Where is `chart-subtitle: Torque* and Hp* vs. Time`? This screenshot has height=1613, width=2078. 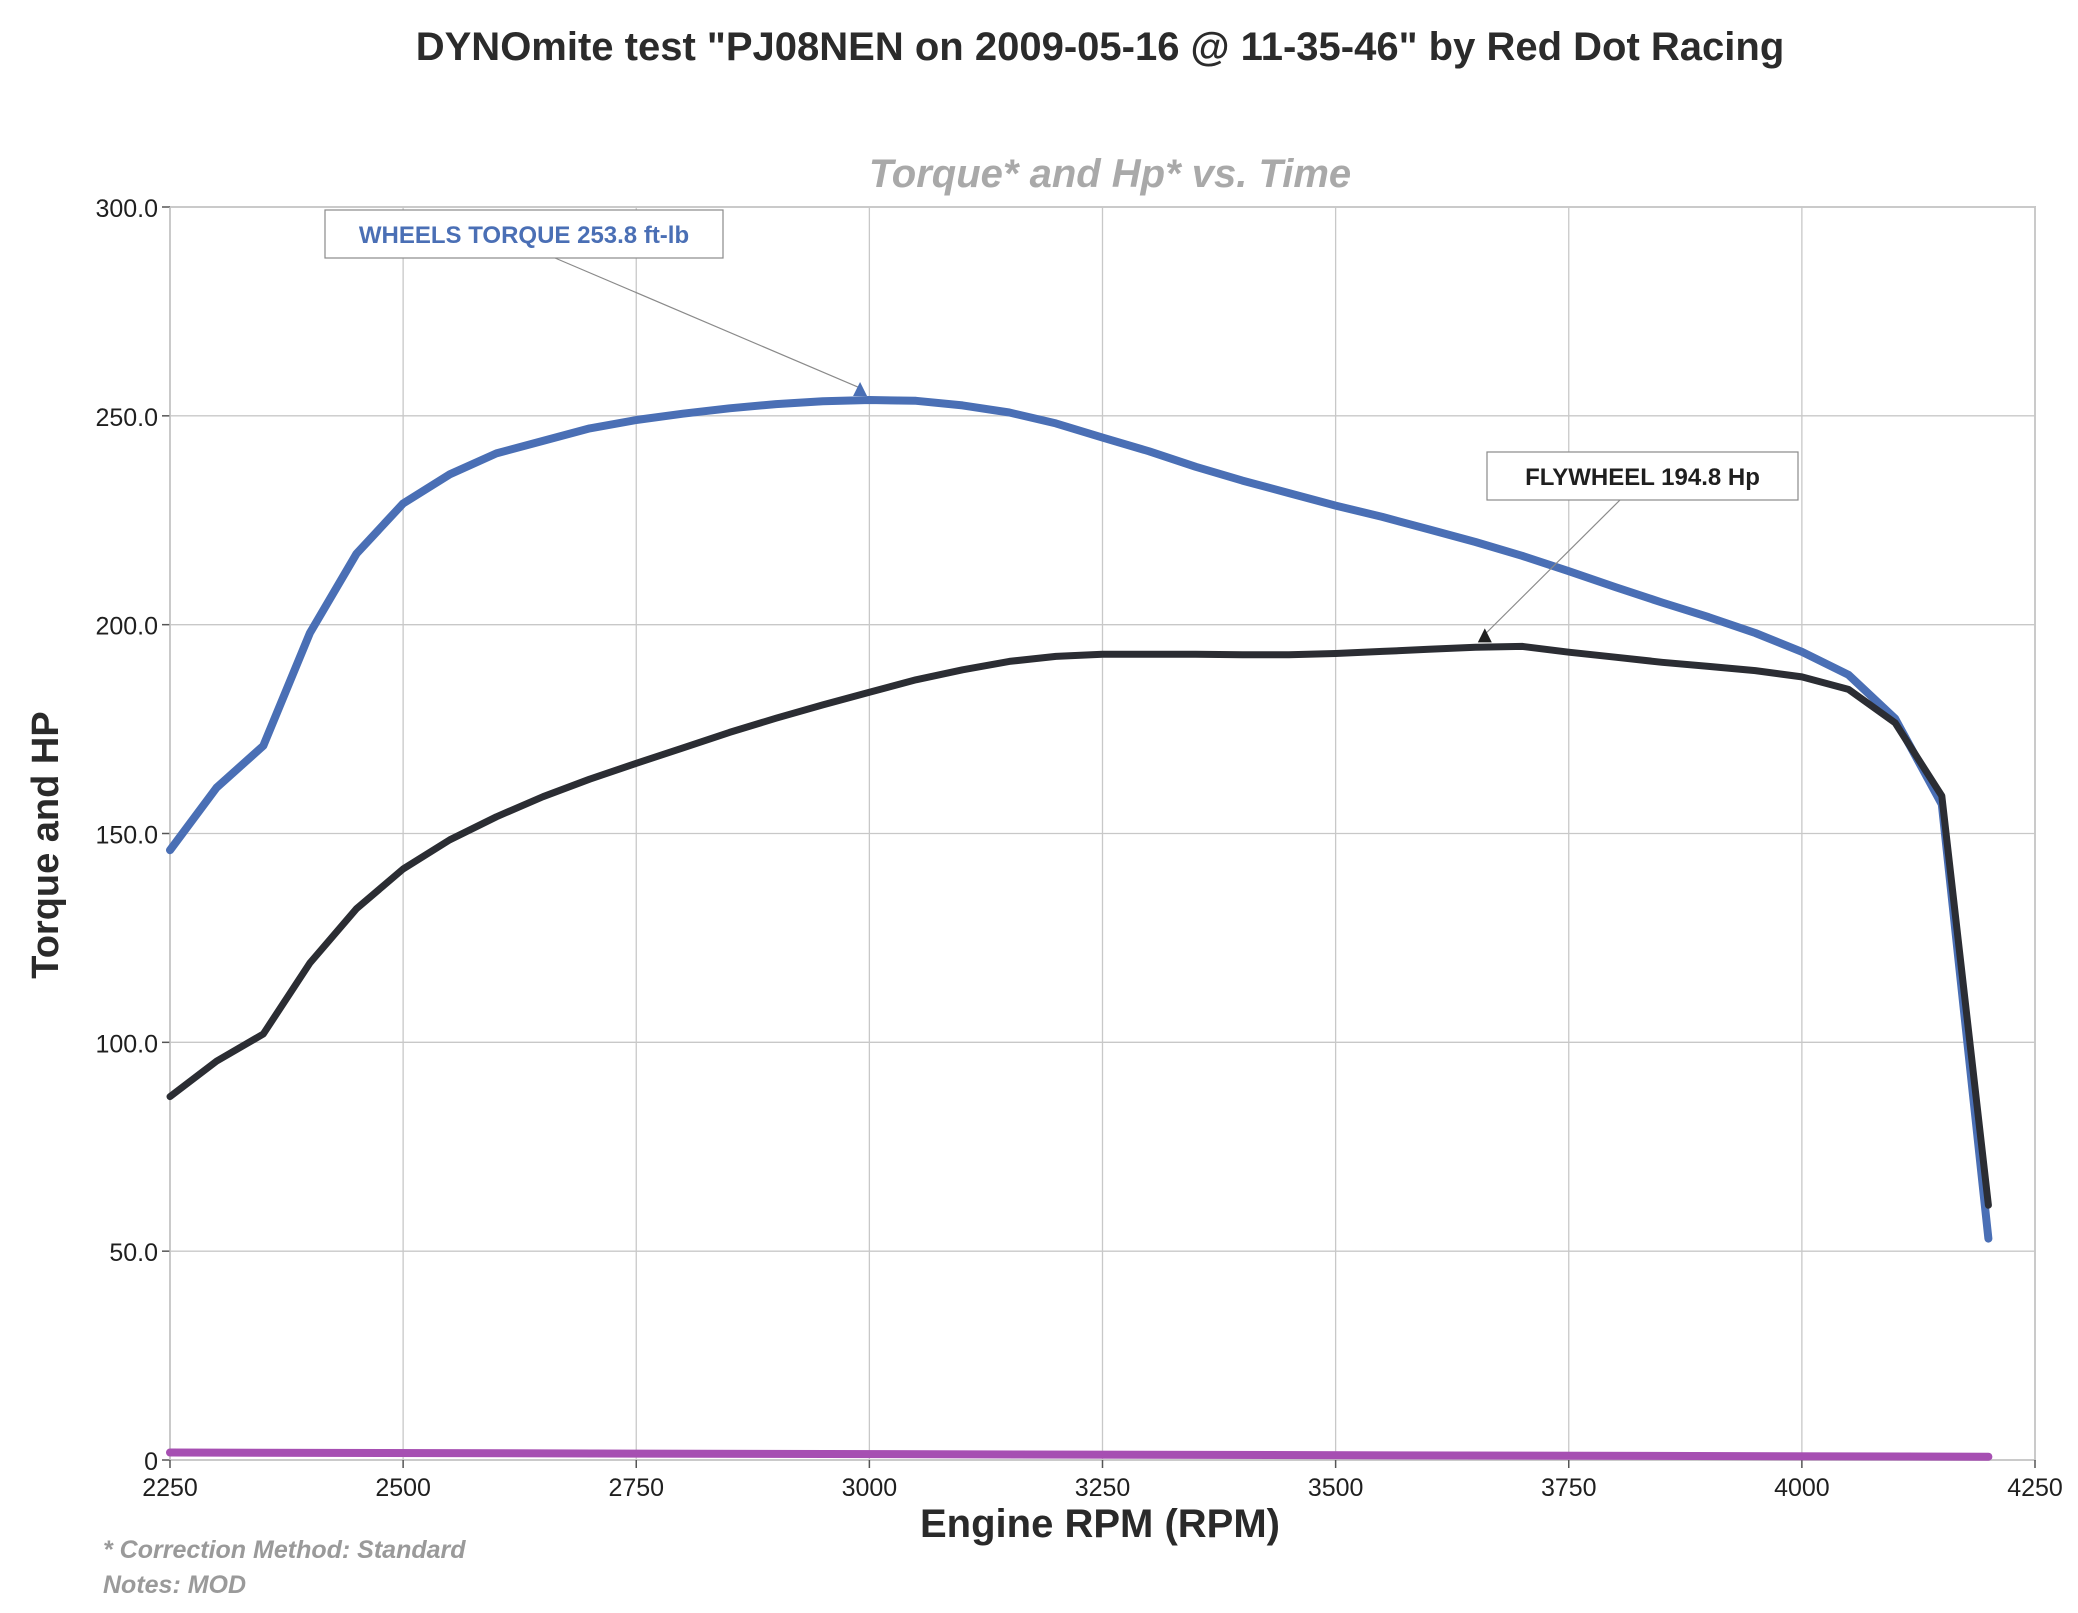
chart-subtitle: Torque* and Hp* vs. Time is located at coordinates (1110, 174).